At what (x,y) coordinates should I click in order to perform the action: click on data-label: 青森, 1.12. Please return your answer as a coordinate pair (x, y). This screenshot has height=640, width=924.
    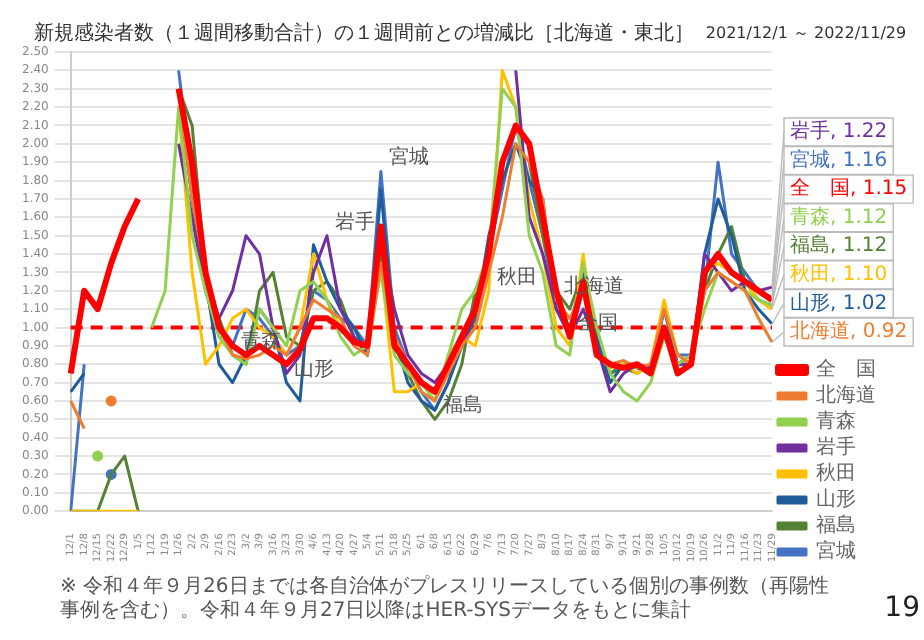
    Looking at the image, I should click on (839, 216).